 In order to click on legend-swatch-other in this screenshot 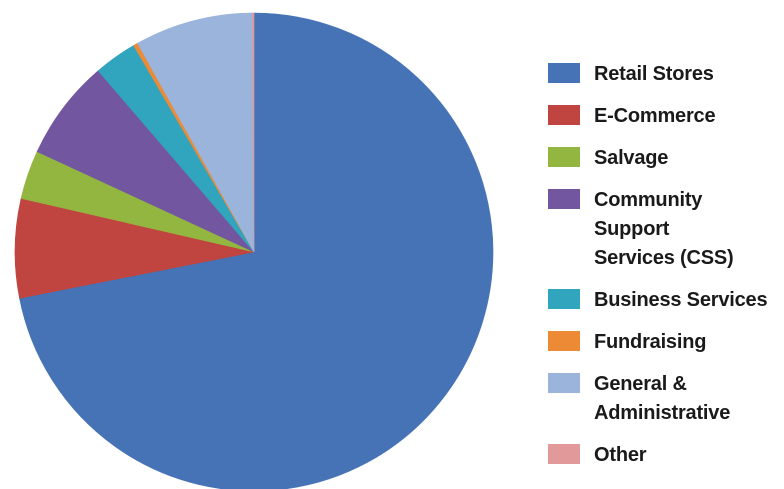, I will do `click(564, 454)`.